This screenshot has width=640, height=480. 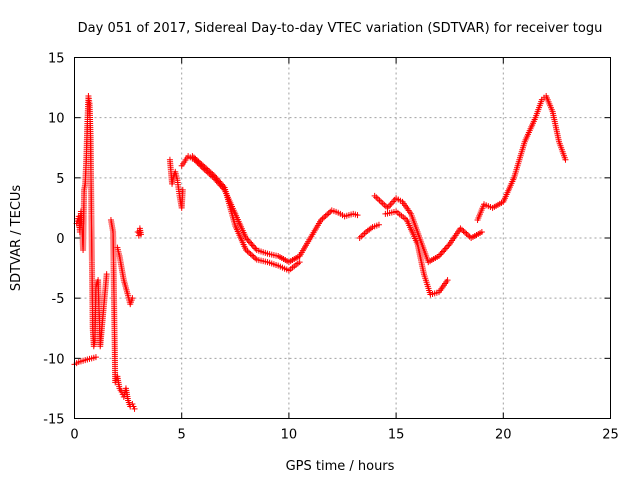 What do you see at coordinates (60, 179) in the screenshot?
I see `y-tick-label: 5` at bounding box center [60, 179].